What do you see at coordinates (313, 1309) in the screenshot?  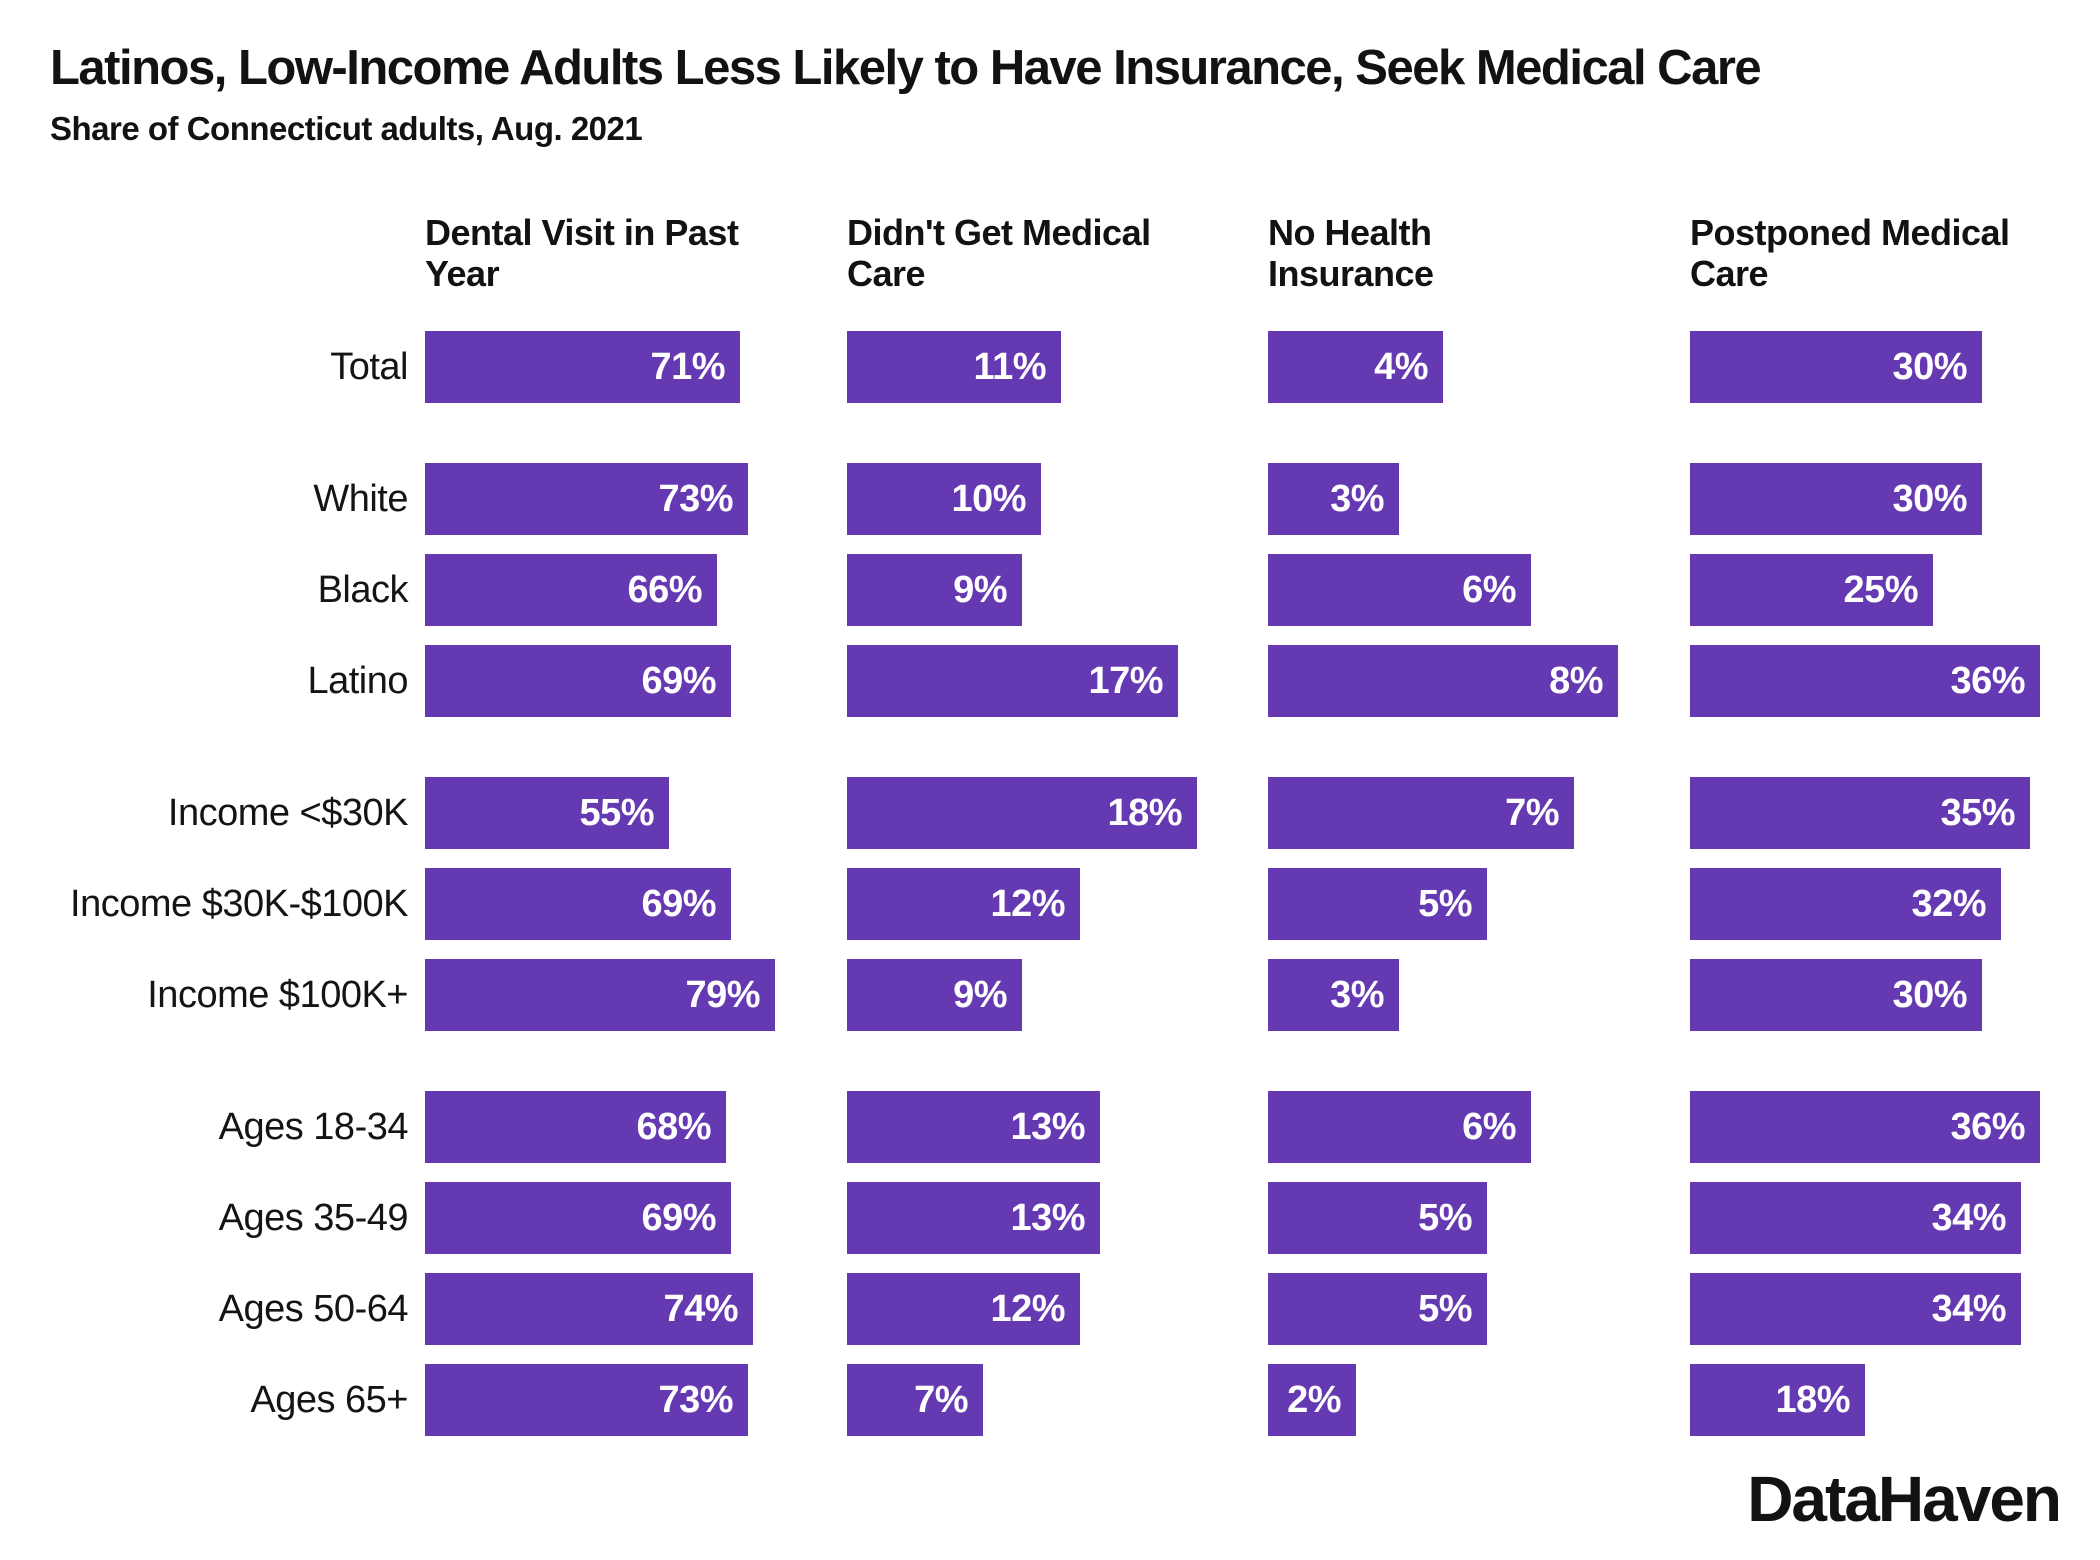 I see `row-label: Ages 50-64` at bounding box center [313, 1309].